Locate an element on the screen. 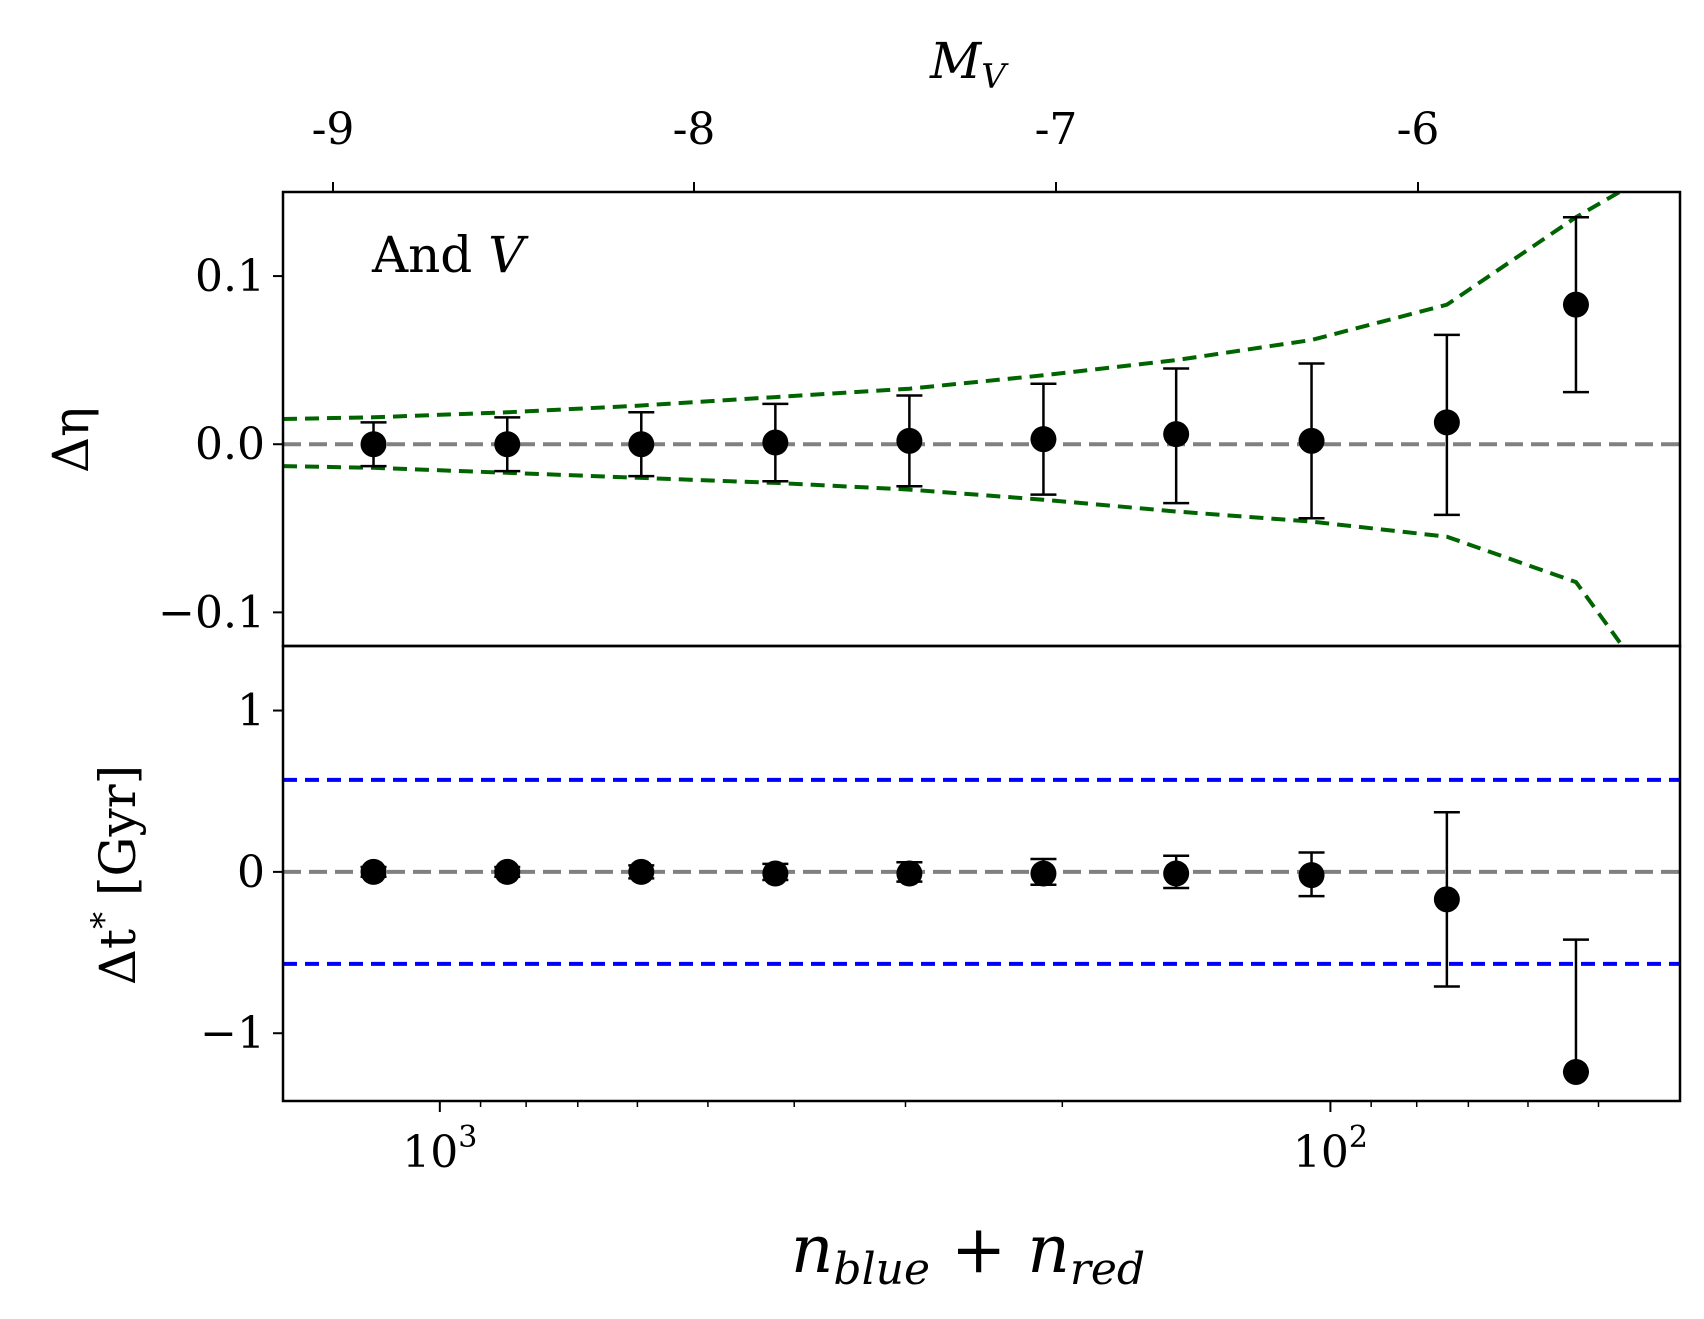 This screenshot has width=1704, height=1319. x-tick-label: 10³ is located at coordinates (439, 1149).